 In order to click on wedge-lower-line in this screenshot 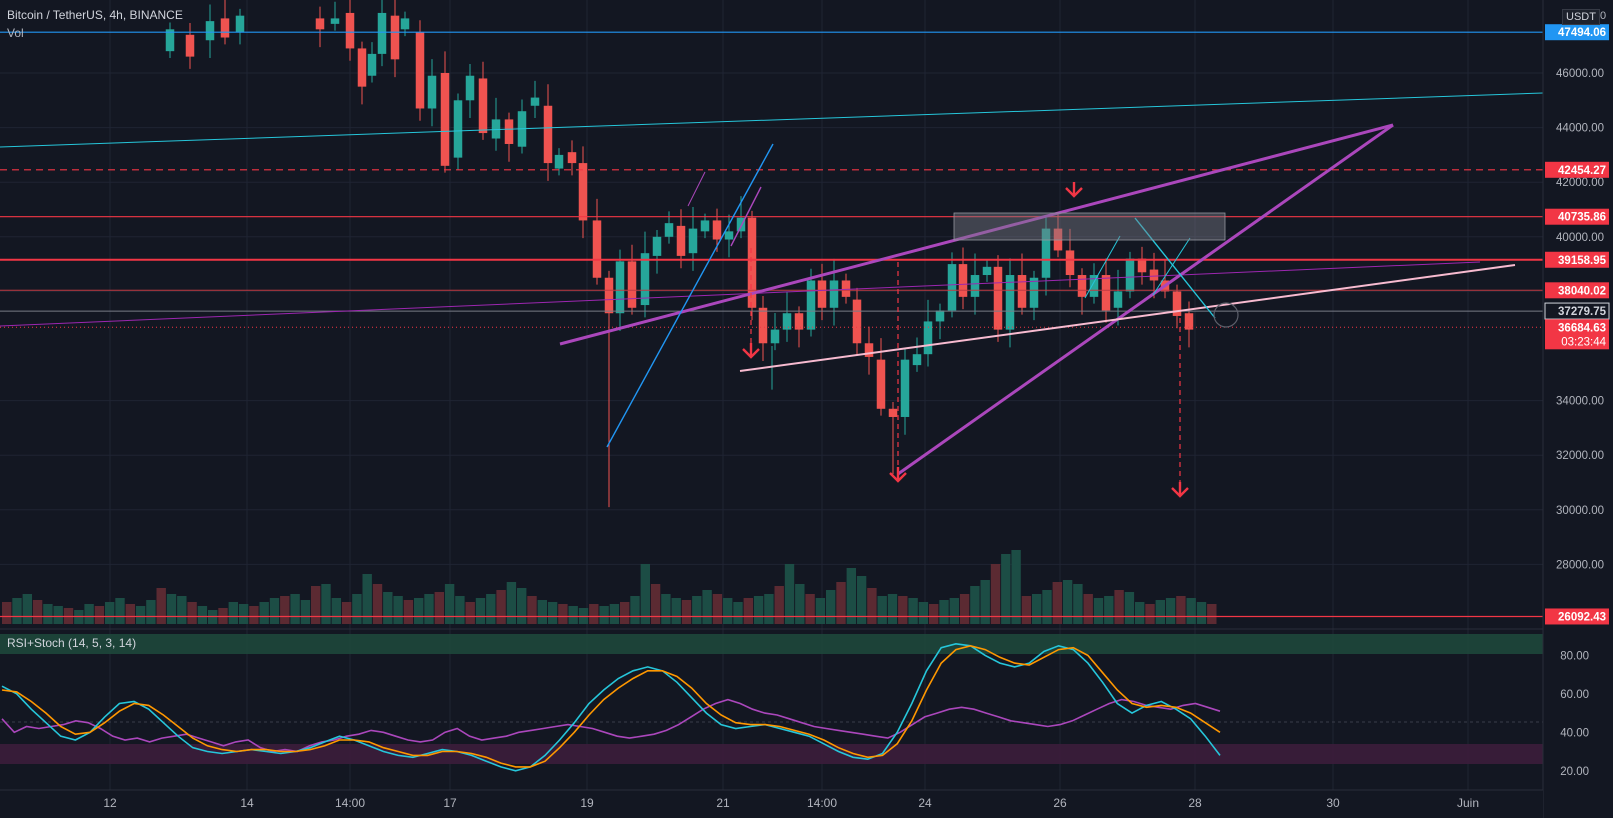, I will do `click(1145, 299)`.